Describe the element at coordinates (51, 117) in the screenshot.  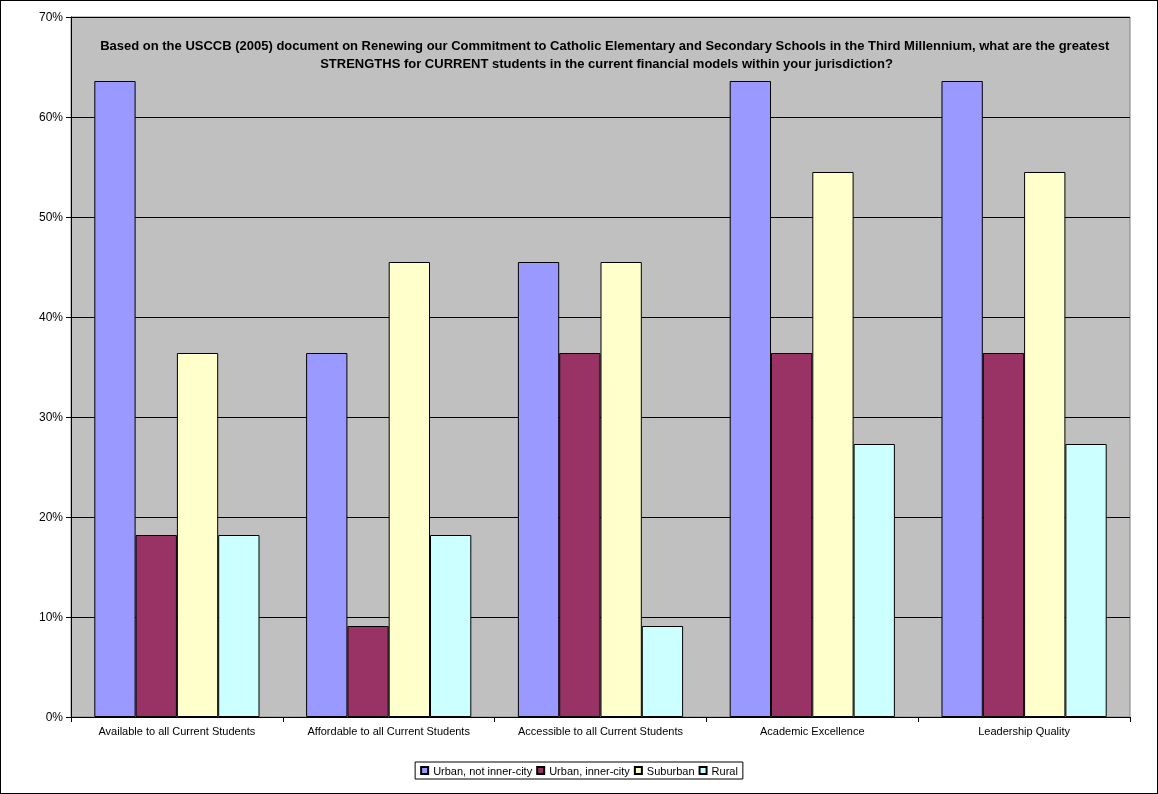
I see `y-tick-label: 60%` at that location.